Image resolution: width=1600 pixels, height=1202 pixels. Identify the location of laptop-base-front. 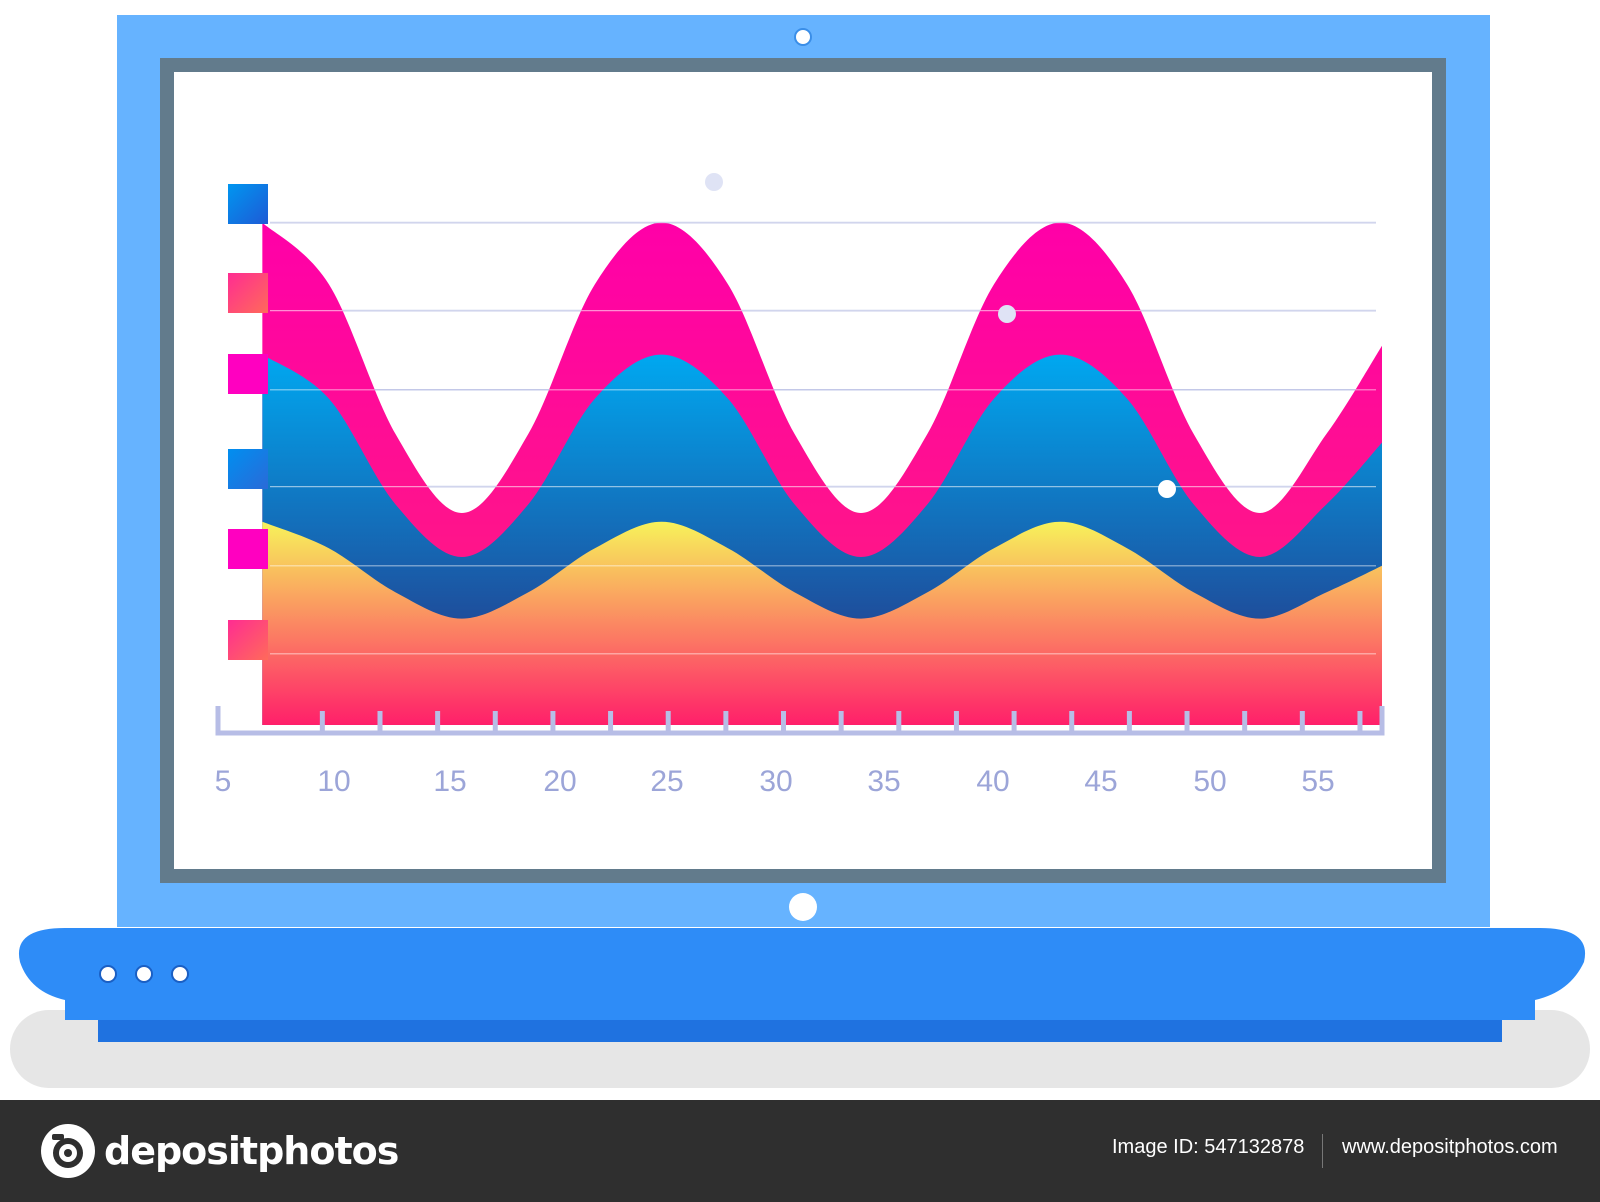
(800, 1031).